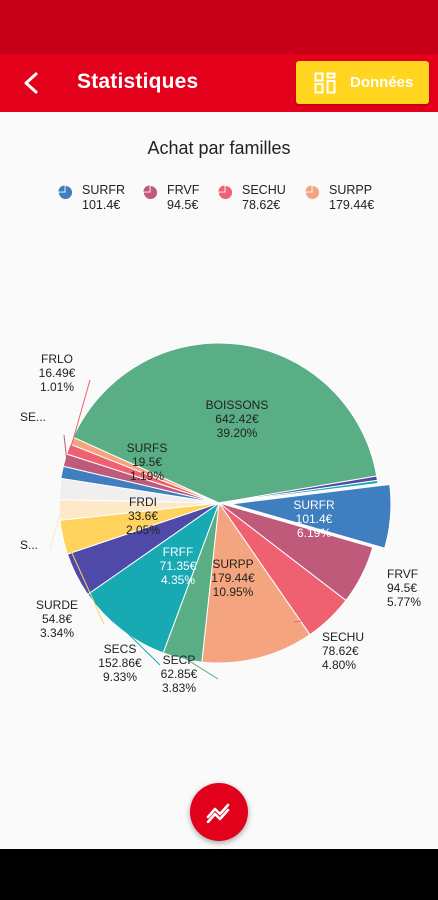 The height and width of the screenshot is (900, 438). I want to click on pie-label-frvf-name: FRVF, so click(402, 574).